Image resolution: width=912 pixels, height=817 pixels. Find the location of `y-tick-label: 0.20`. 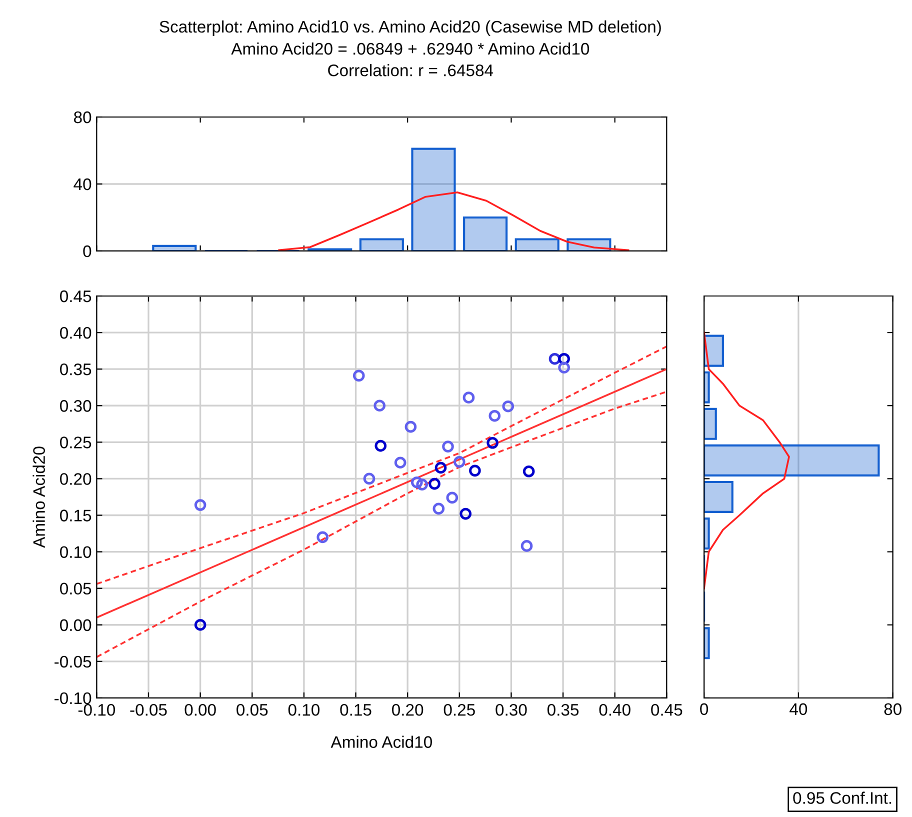

y-tick-label: 0.20 is located at coordinates (76, 479).